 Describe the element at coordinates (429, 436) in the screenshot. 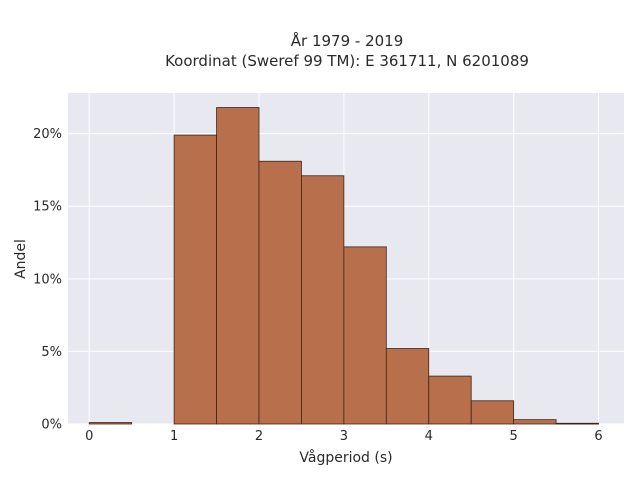

I see `x-tick-label: 4` at that location.